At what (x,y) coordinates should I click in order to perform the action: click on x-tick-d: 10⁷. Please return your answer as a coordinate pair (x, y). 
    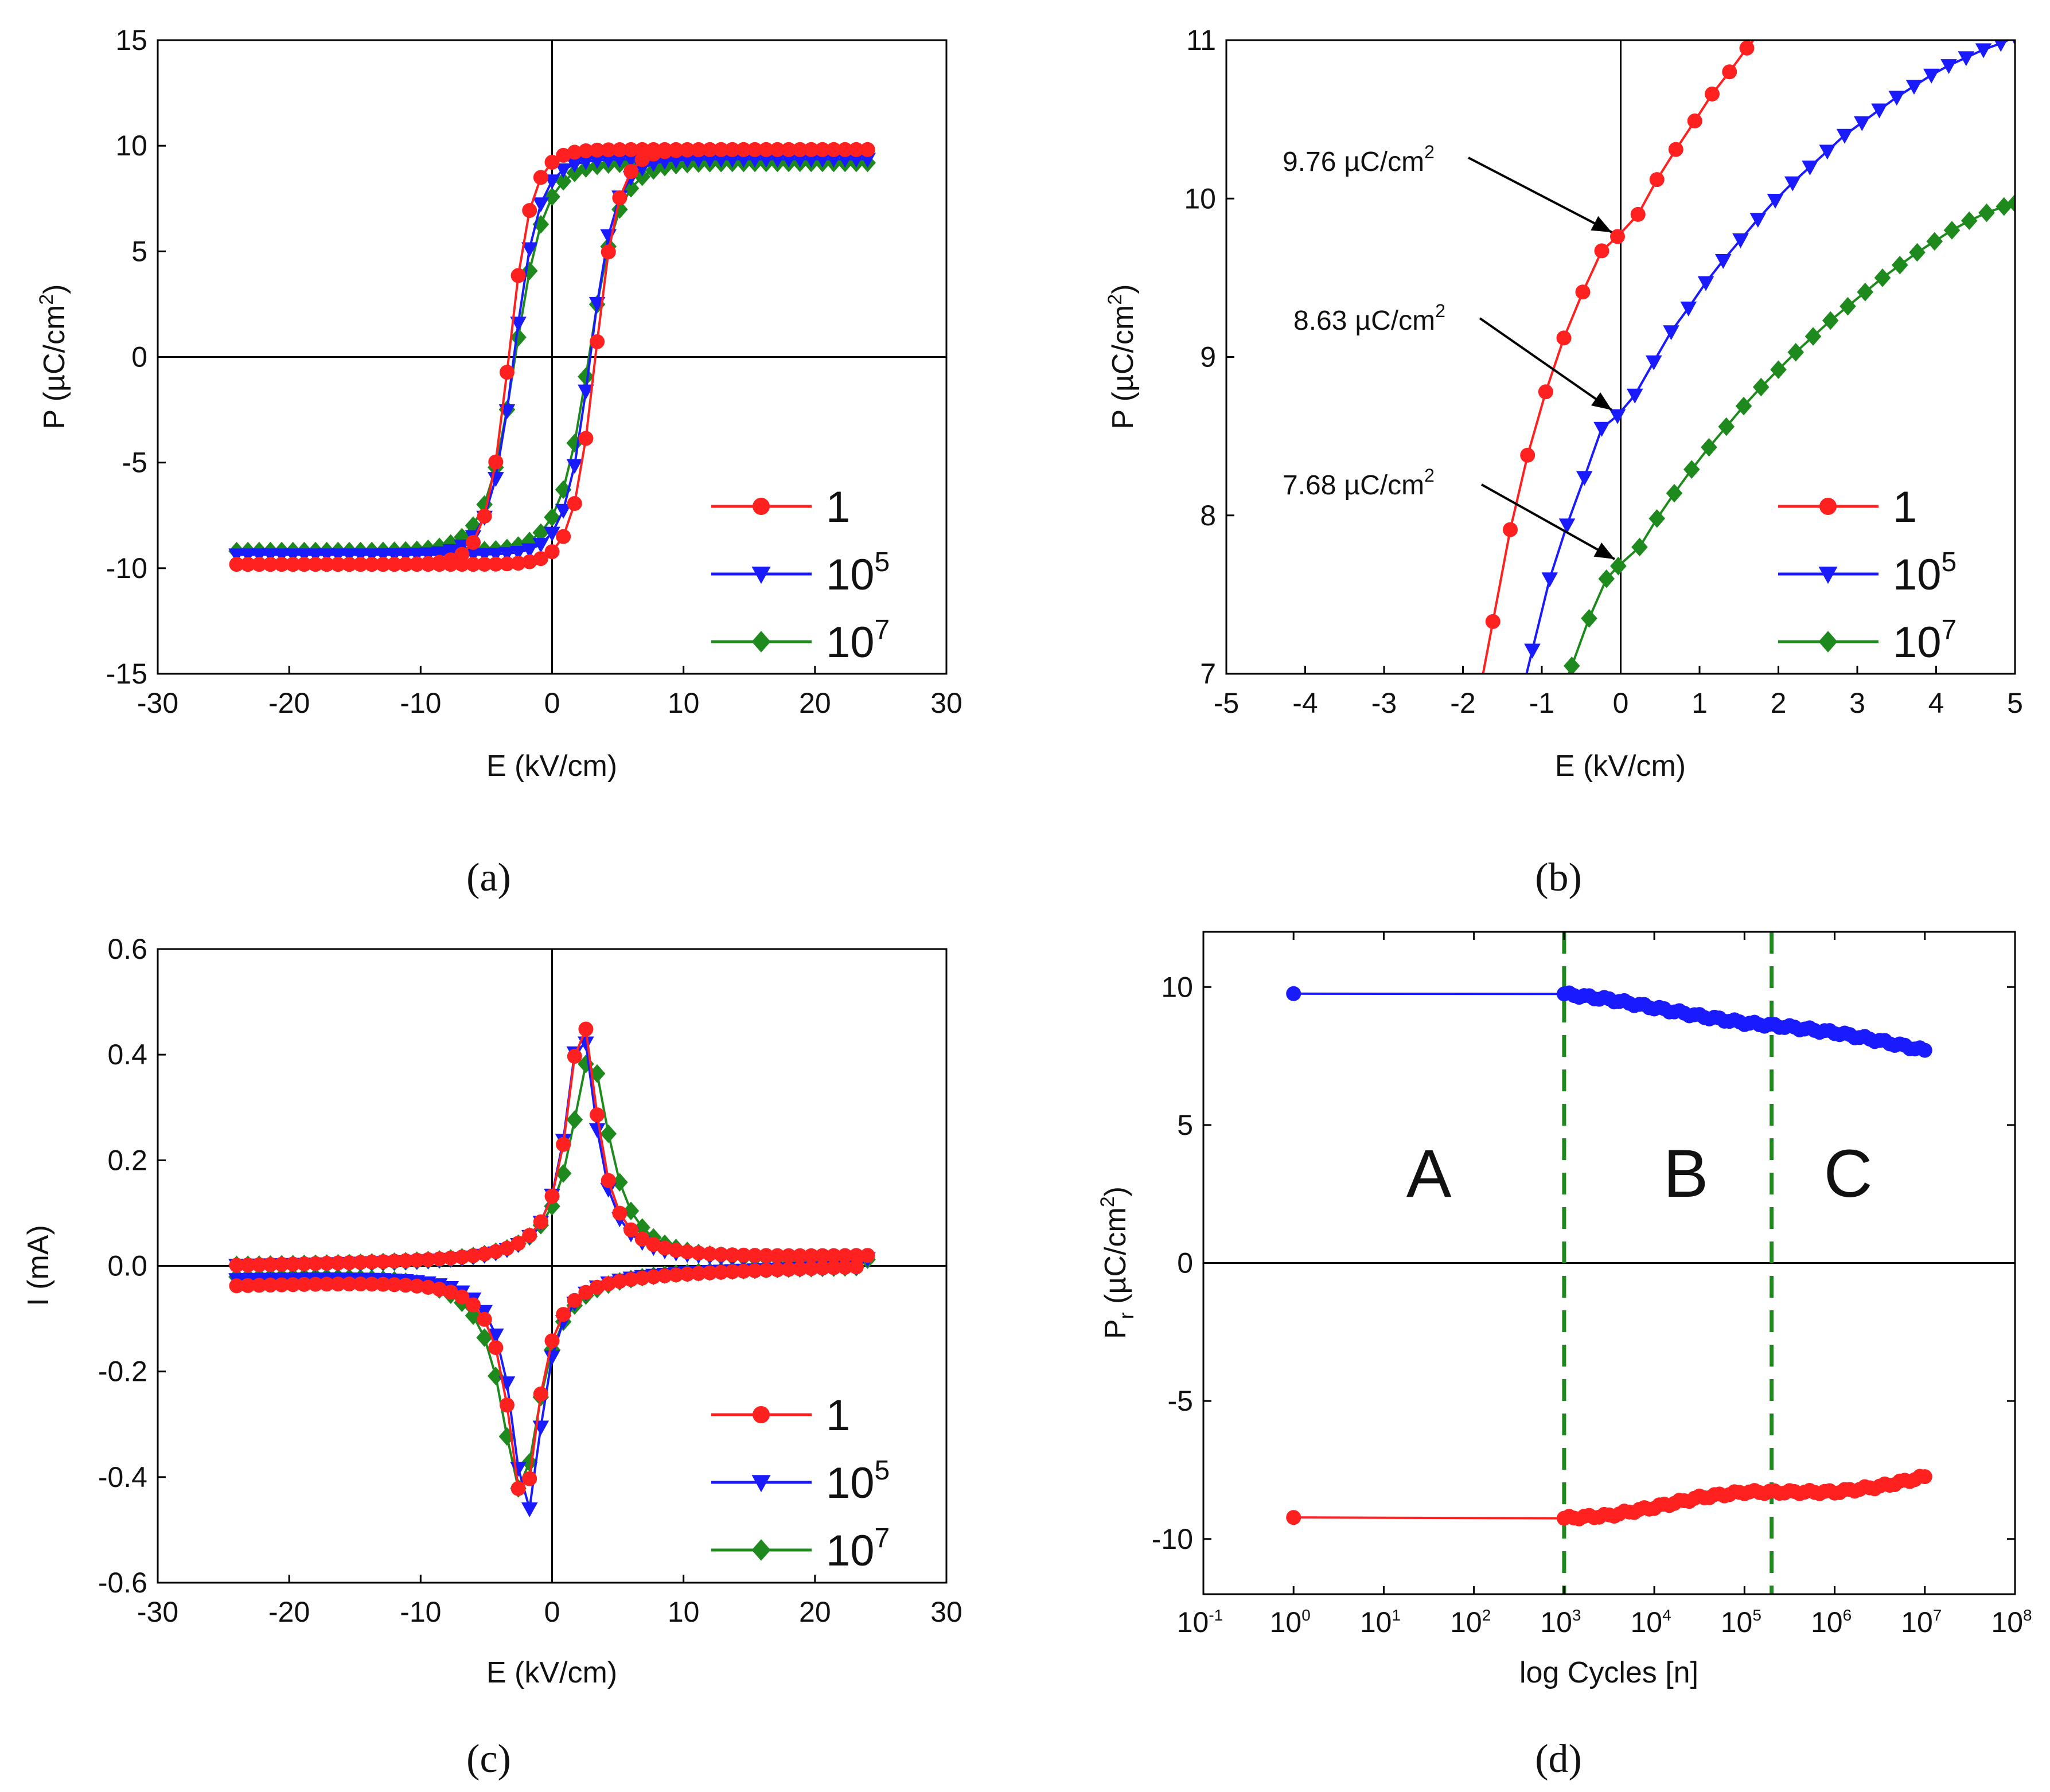
    Looking at the image, I should click on (1922, 1622).